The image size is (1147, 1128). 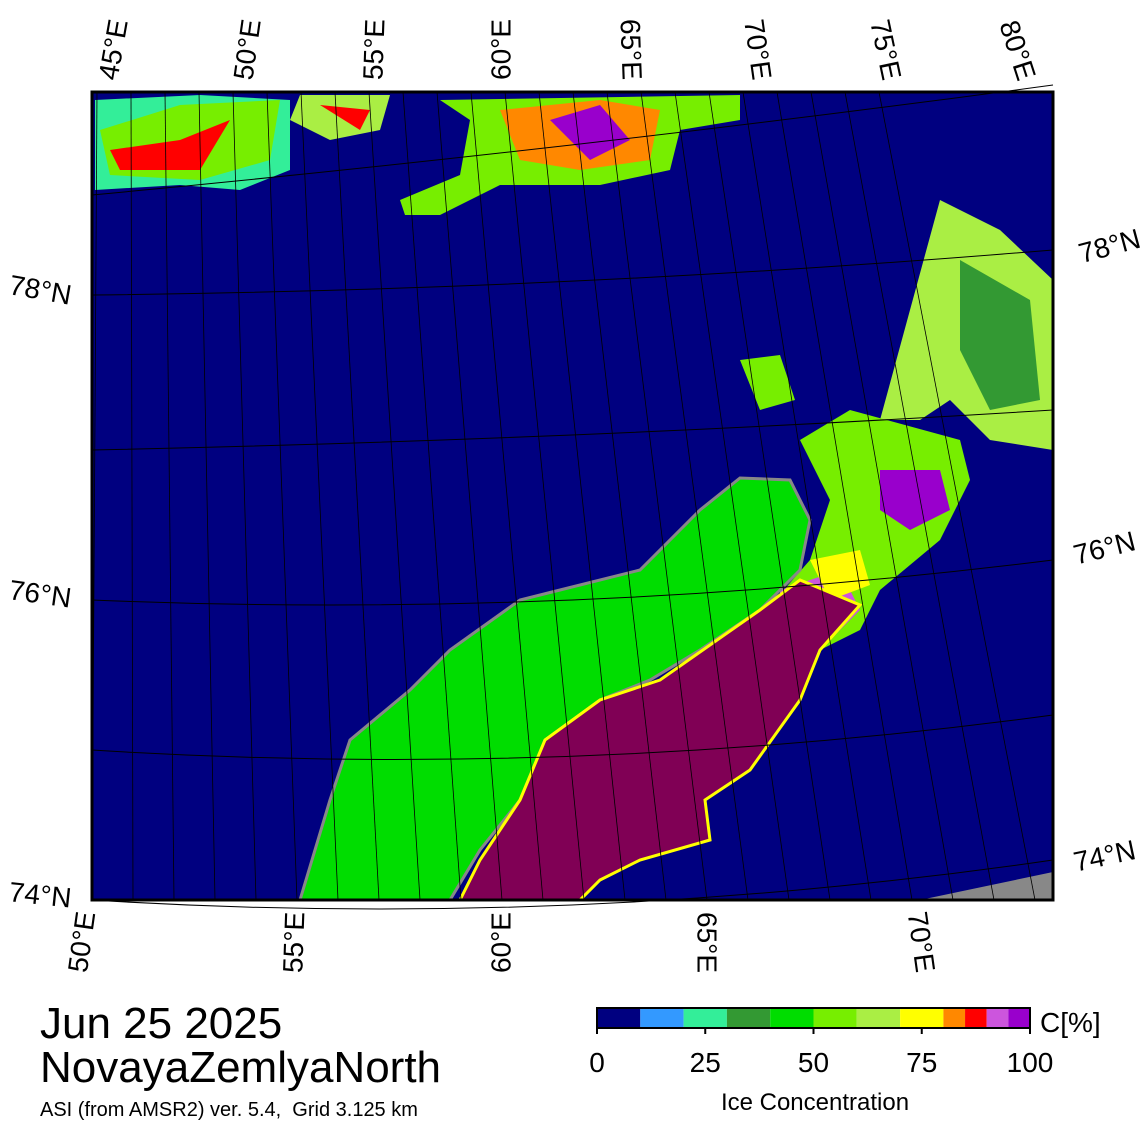 What do you see at coordinates (921, 1062) in the screenshot?
I see `colorbar-tick-label: 75` at bounding box center [921, 1062].